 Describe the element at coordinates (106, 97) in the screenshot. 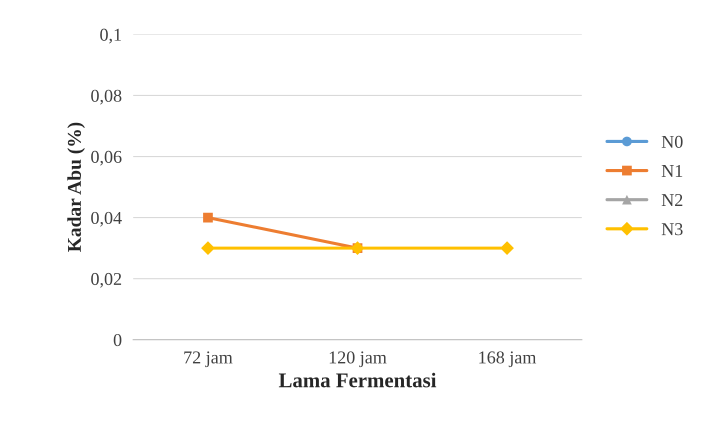

I see `y-tick-label: 0,08` at that location.